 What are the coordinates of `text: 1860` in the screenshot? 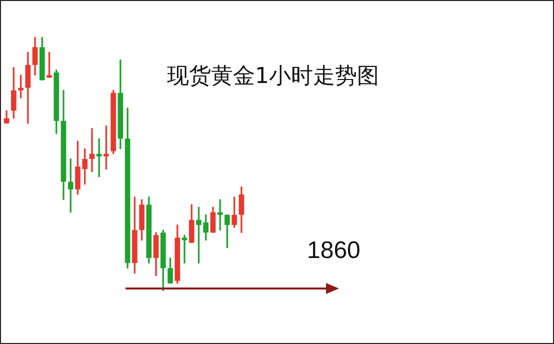 It's located at (333, 251).